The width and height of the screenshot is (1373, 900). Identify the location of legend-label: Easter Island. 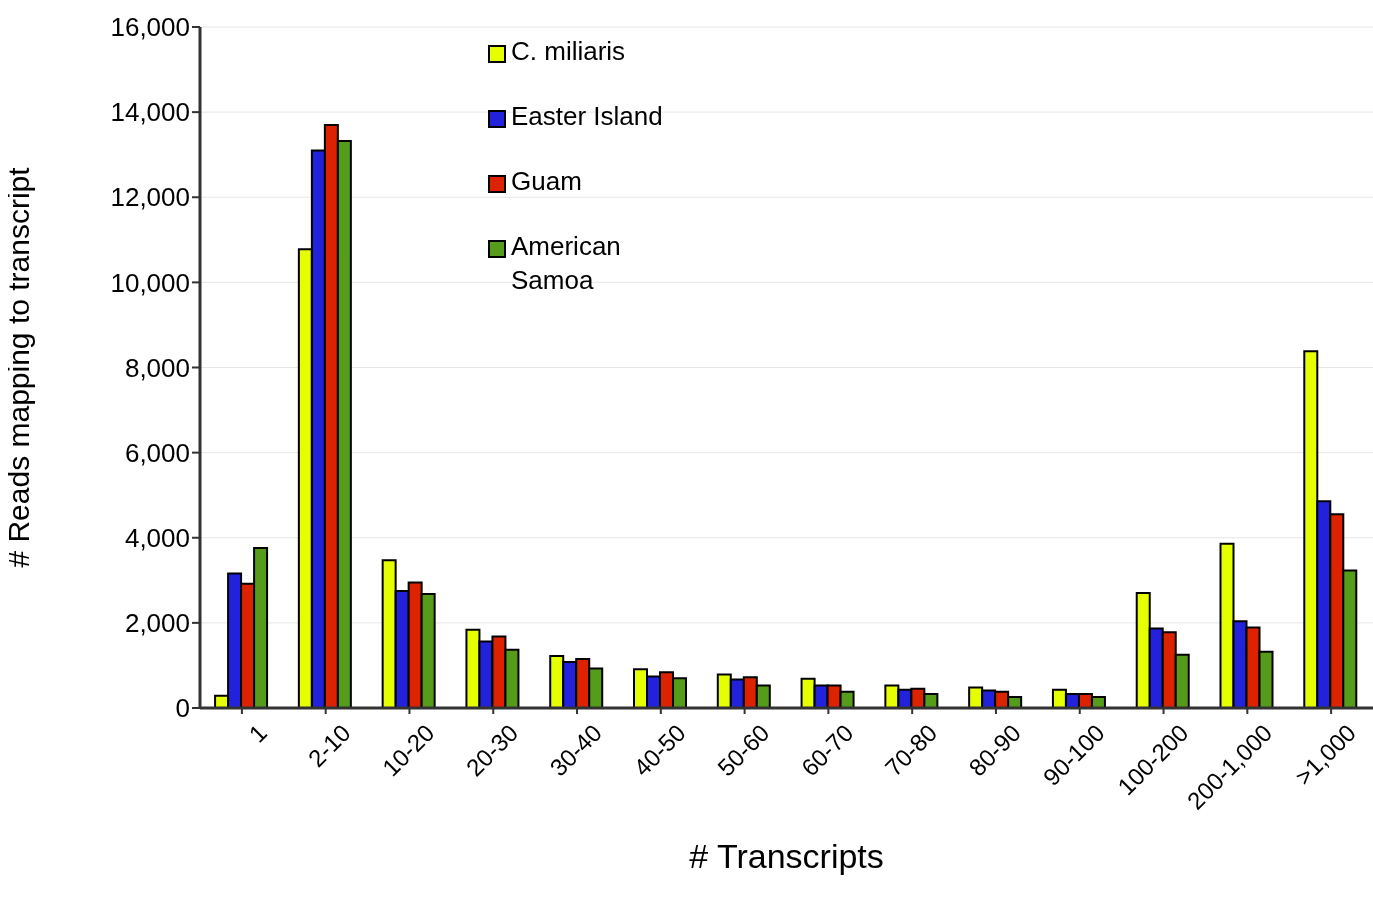
(587, 116).